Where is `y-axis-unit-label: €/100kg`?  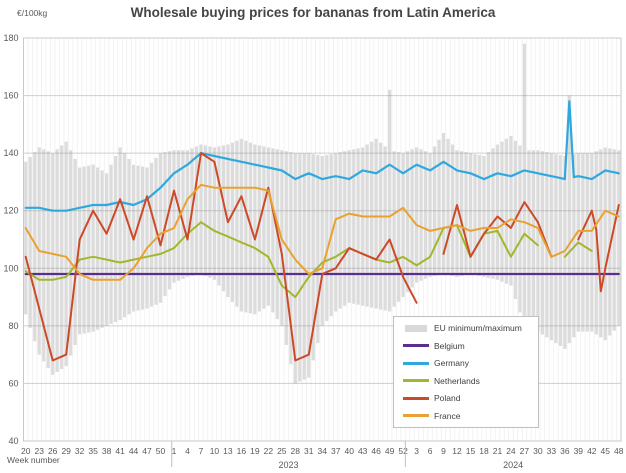 y-axis-unit-label: €/100kg is located at coordinates (32, 13).